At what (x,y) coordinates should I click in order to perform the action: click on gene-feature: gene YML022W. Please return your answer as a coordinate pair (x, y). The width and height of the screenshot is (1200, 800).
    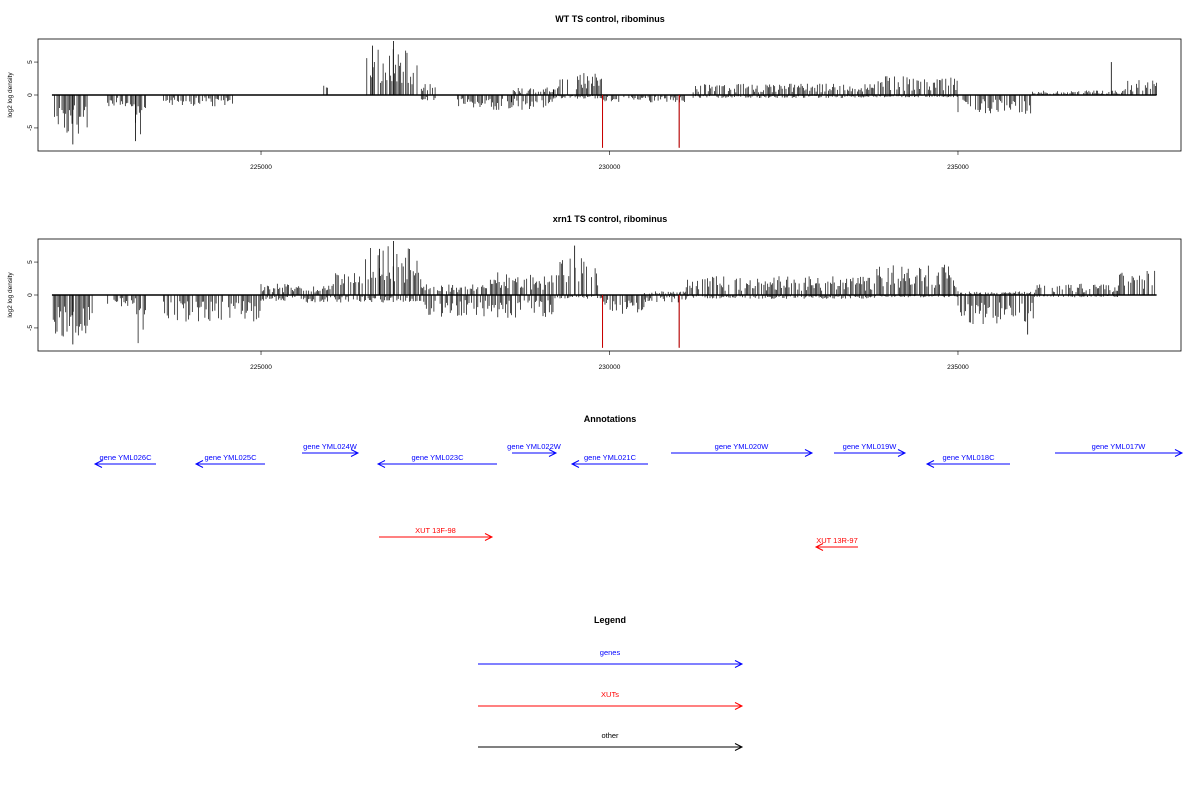
    Looking at the image, I should click on (534, 449).